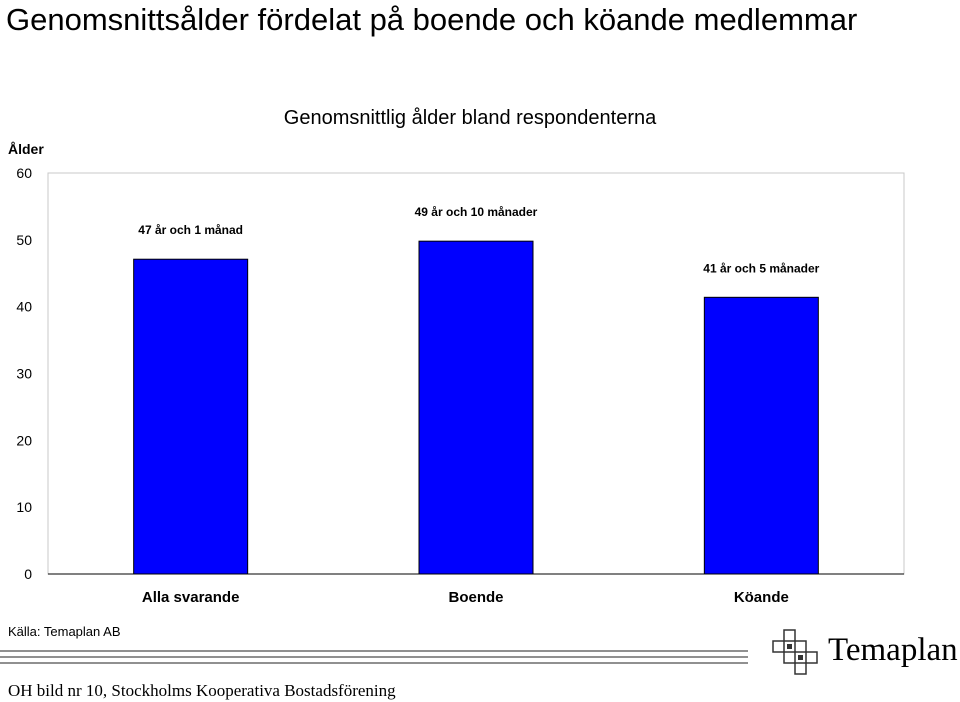 The width and height of the screenshot is (960, 702). What do you see at coordinates (64, 631) in the screenshot?
I see `source-note: Källa: Temaplan AB` at bounding box center [64, 631].